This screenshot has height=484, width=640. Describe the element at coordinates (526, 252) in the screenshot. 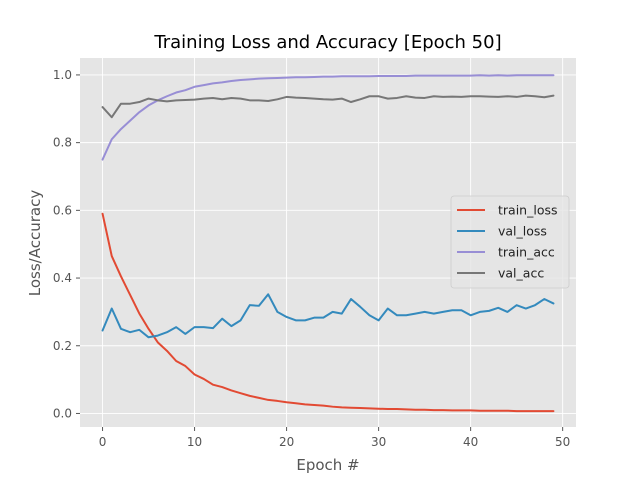

I see `legend-label-train-acc: train_acc` at that location.